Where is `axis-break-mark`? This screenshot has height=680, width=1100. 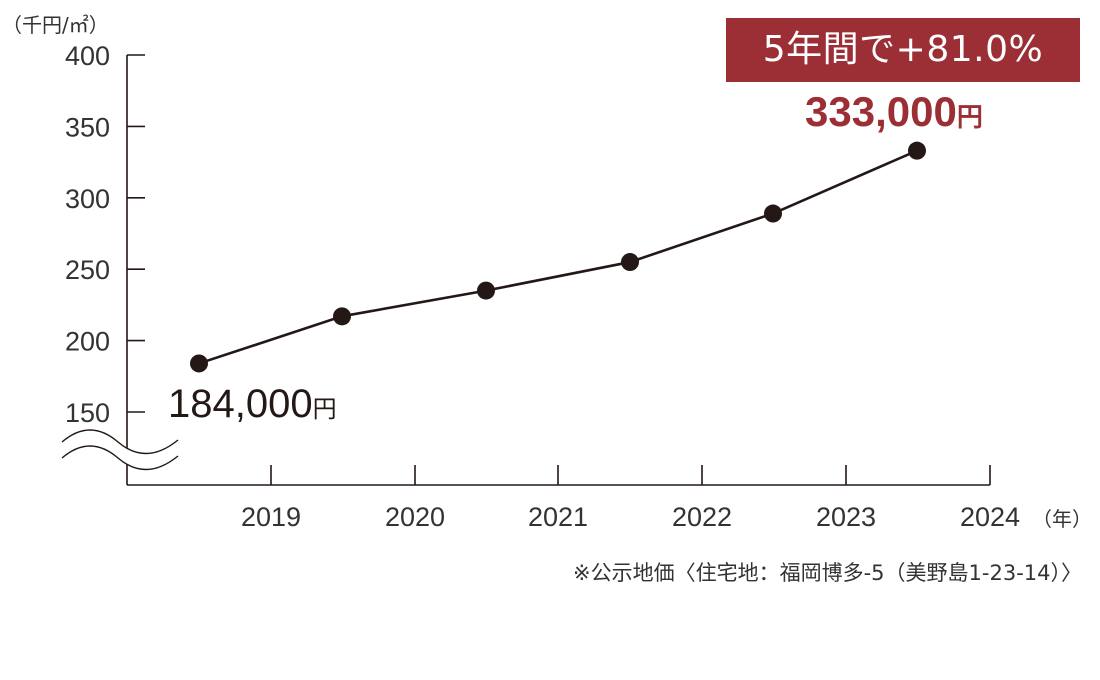 axis-break-mark is located at coordinates (120, 450).